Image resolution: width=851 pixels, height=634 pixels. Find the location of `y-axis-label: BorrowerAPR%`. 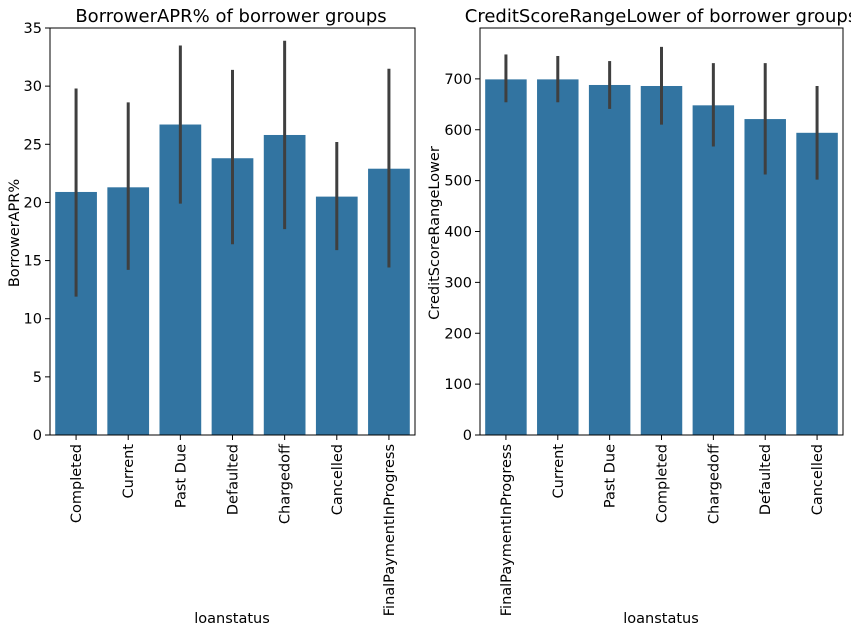

y-axis-label: BorrowerAPR% is located at coordinates (15, 233).